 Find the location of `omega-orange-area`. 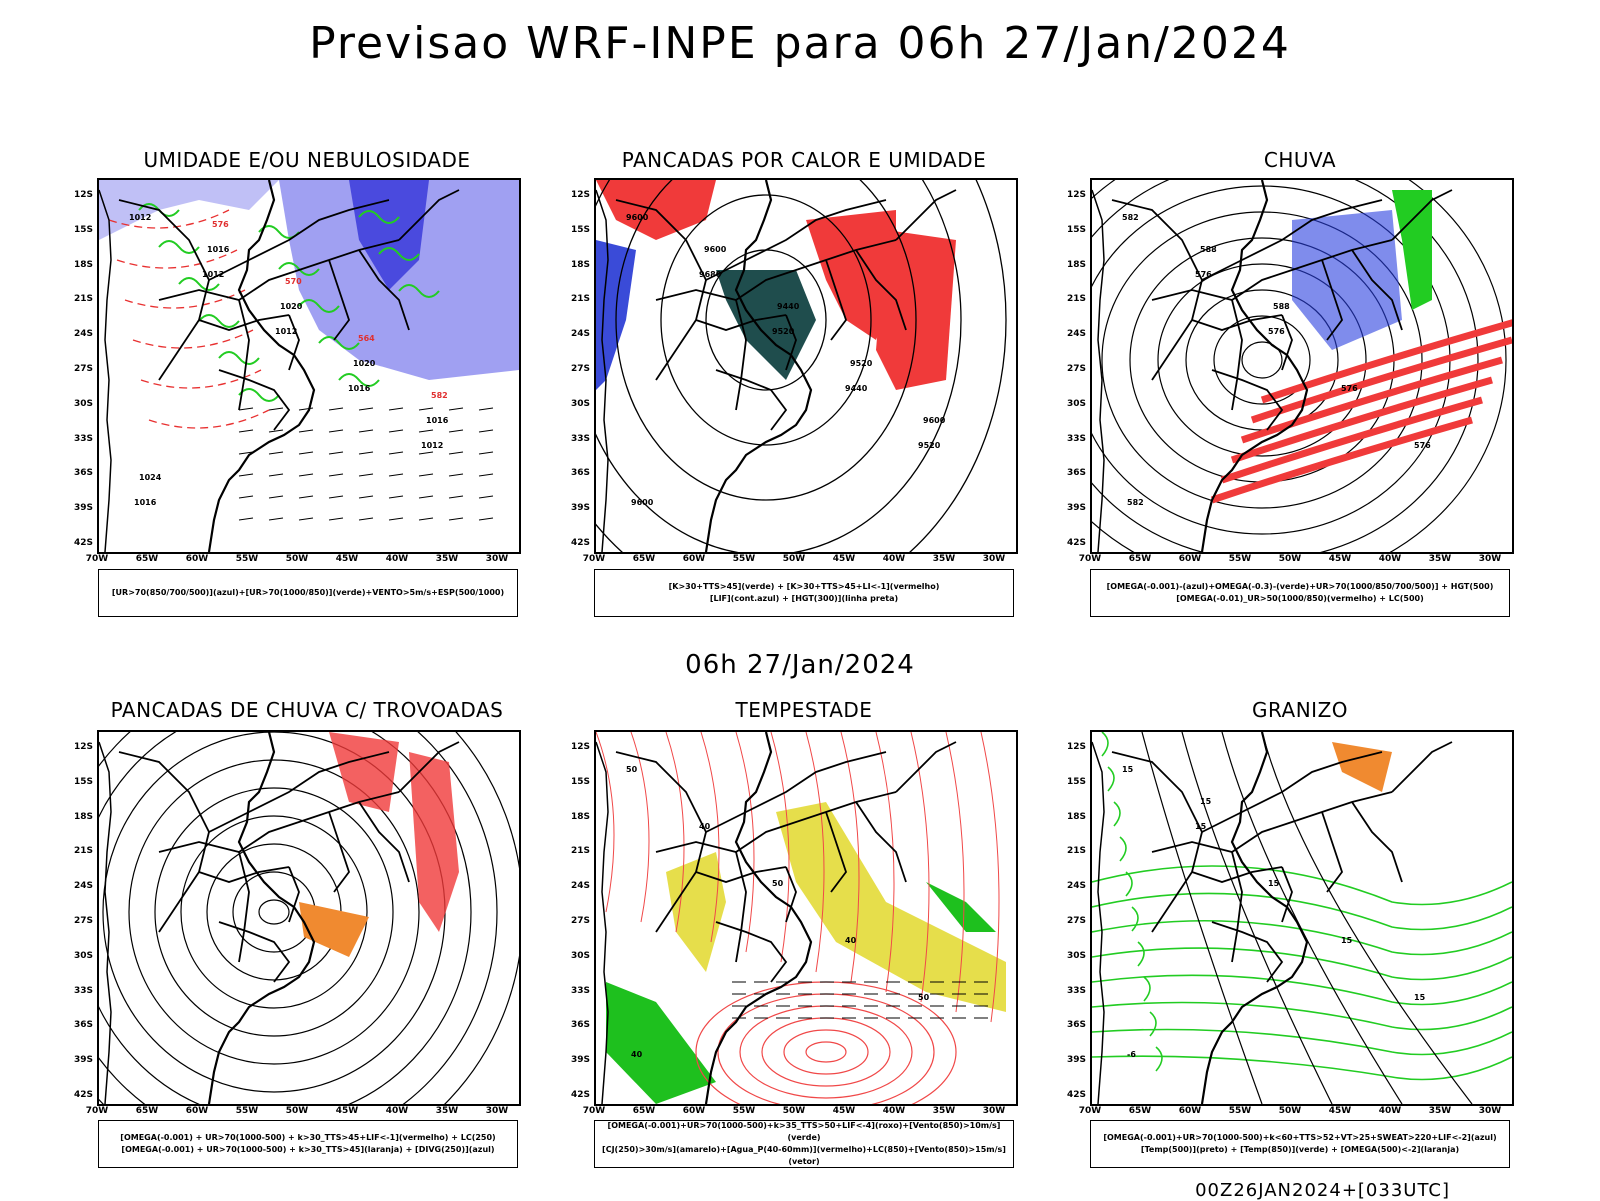

omega-orange-area is located at coordinates (1362, 767).